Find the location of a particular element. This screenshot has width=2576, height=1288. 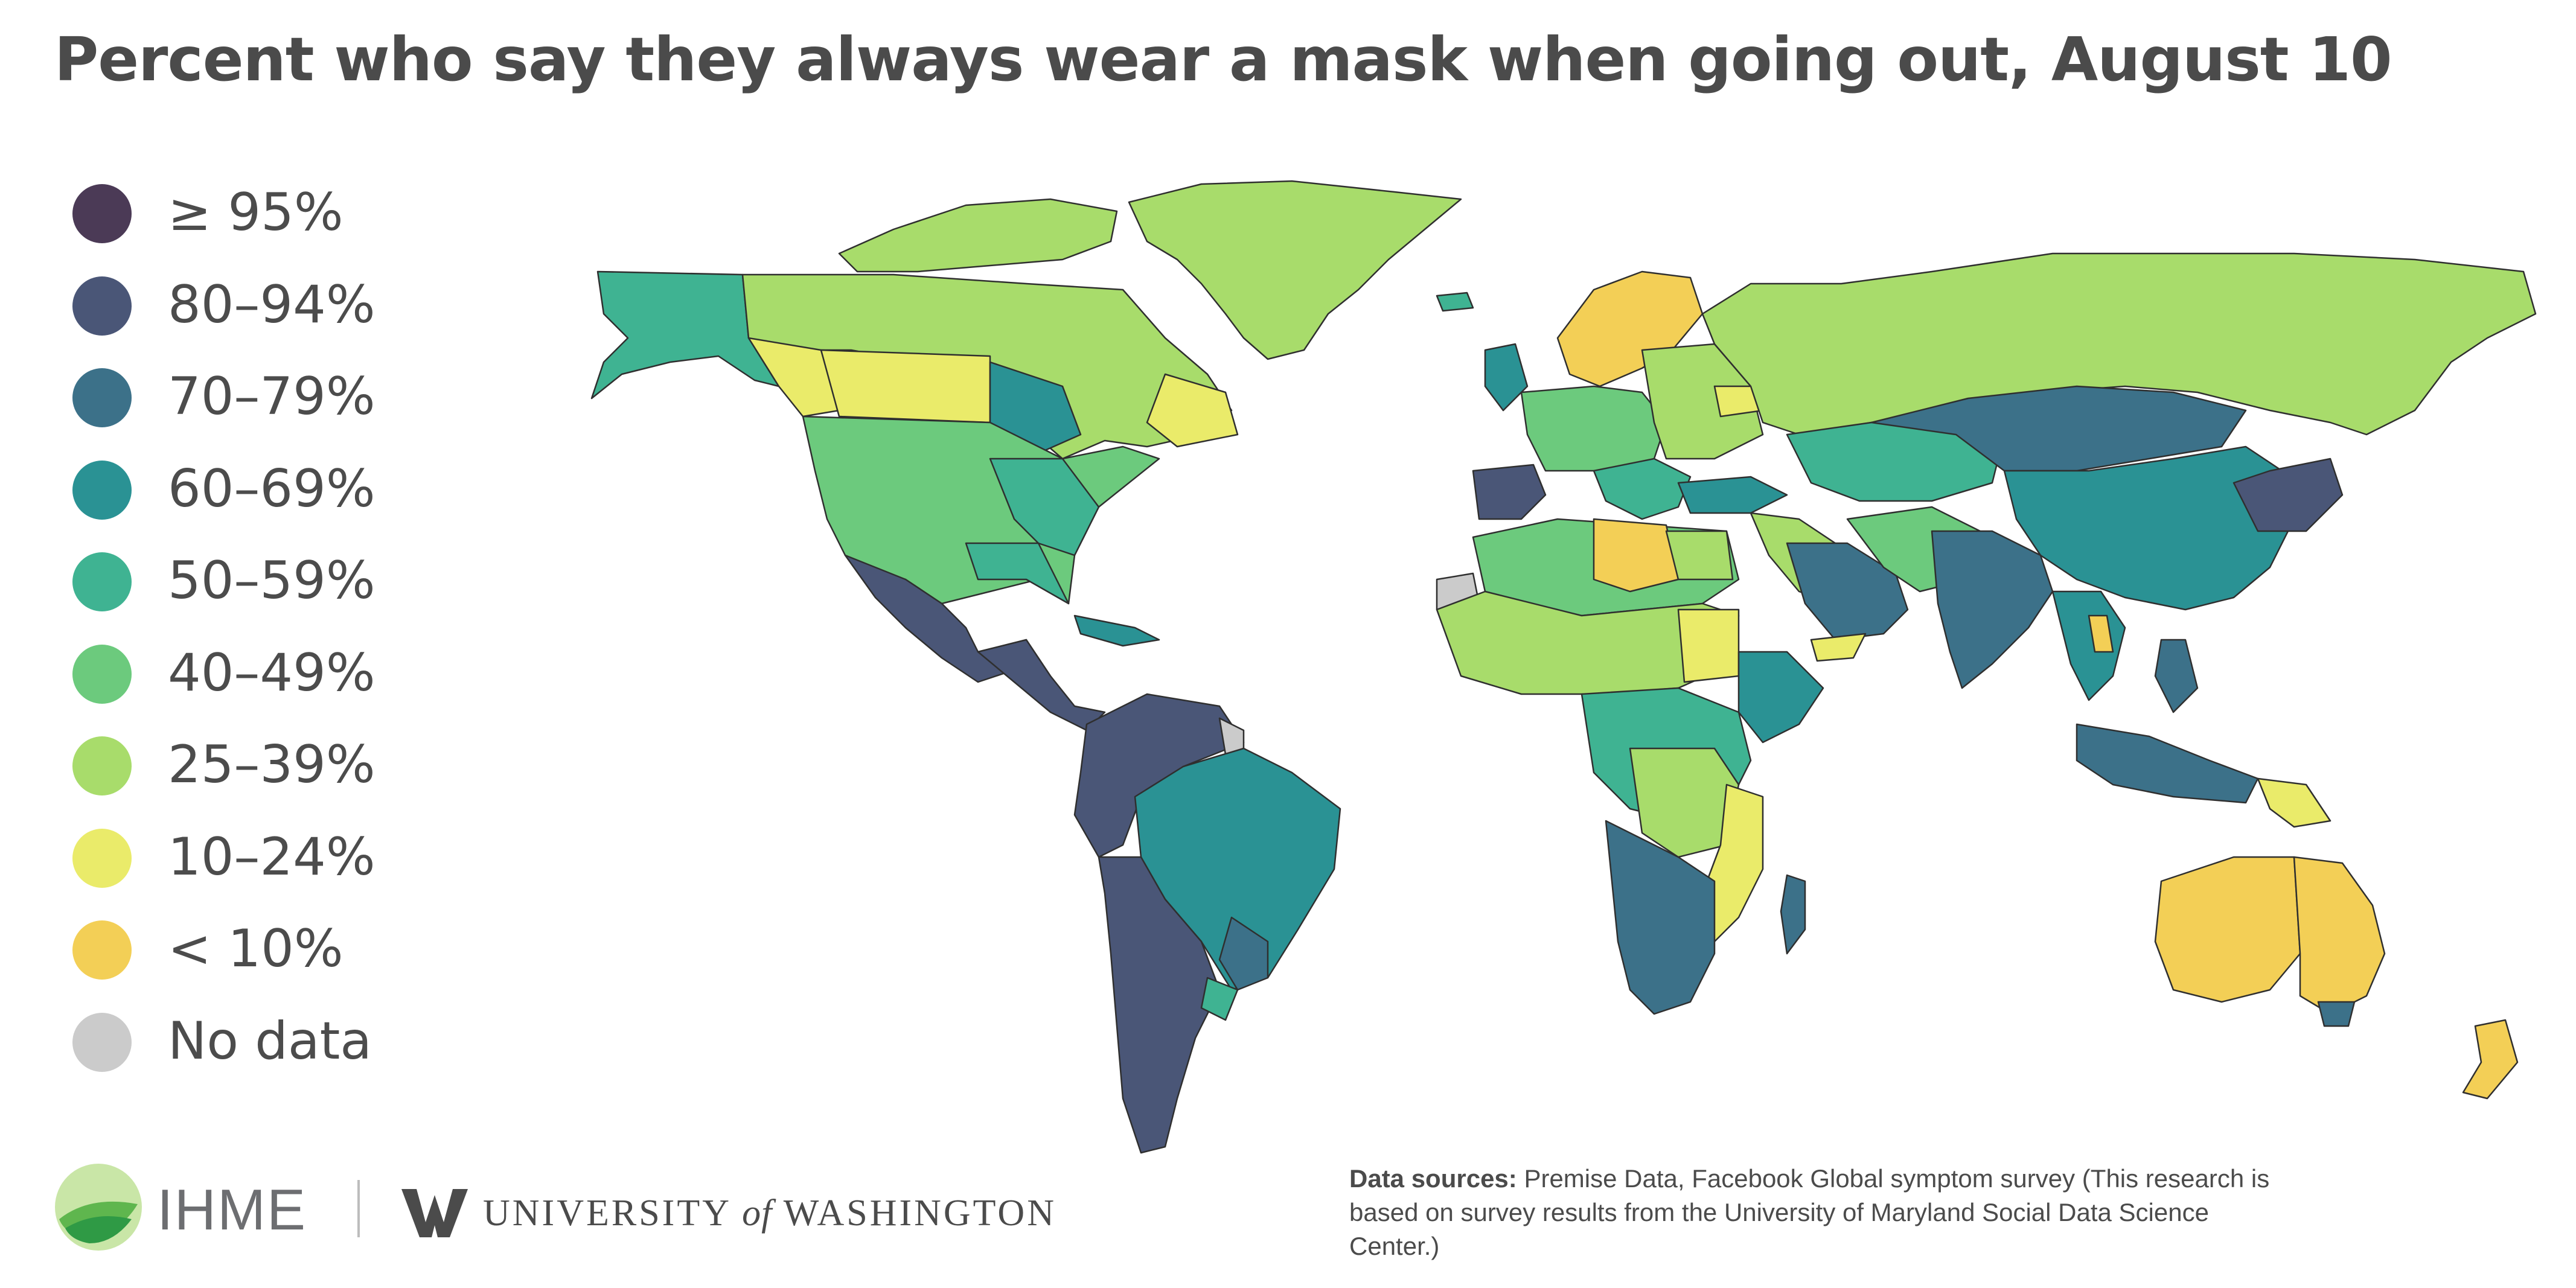

region-saudi-arabia is located at coordinates (1848, 591).